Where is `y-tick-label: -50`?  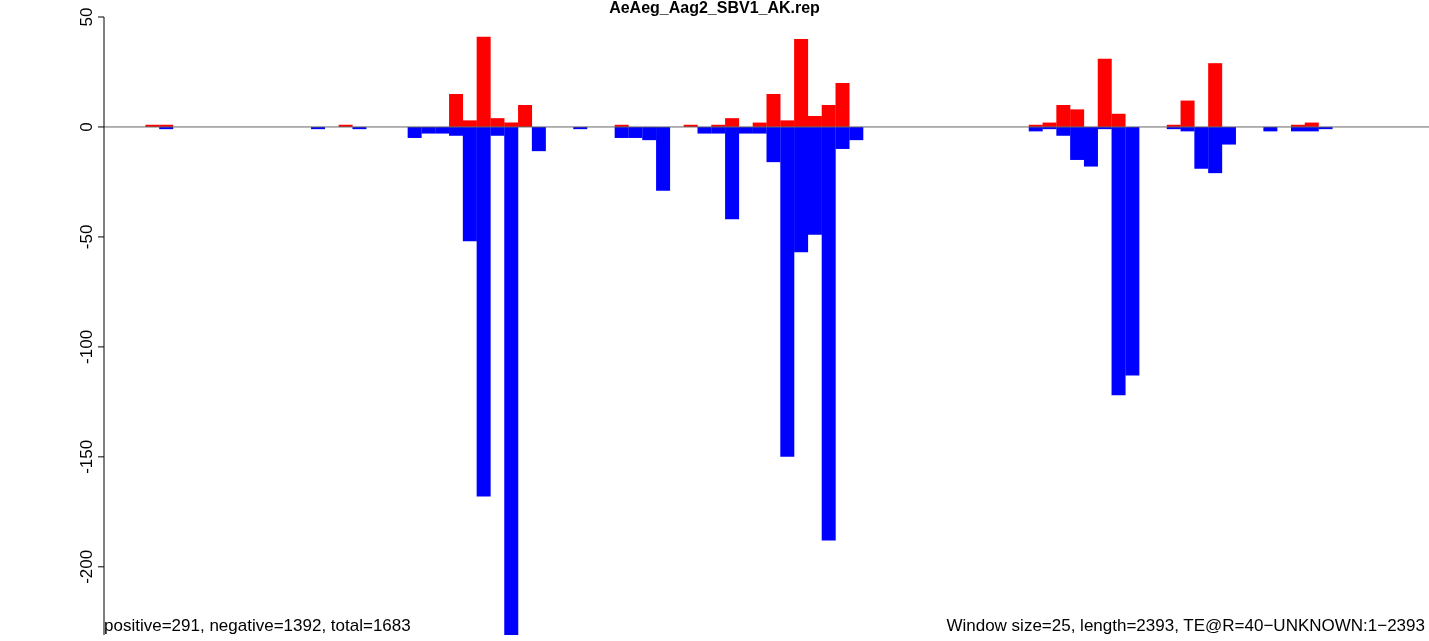 y-tick-label: -50 is located at coordinates (86, 237).